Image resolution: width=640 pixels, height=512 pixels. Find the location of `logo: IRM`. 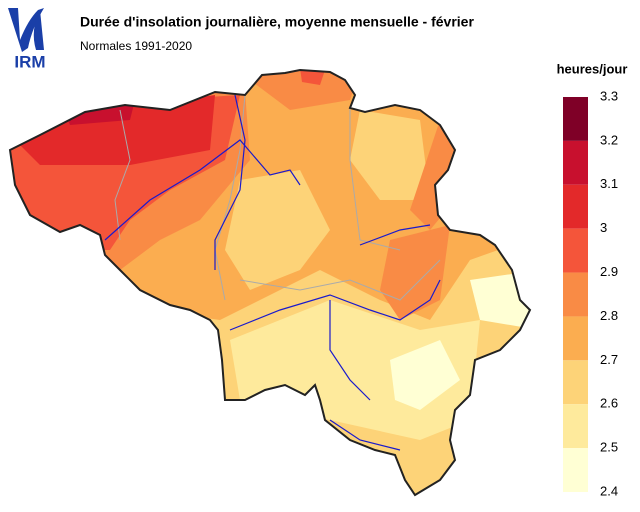

logo: IRM is located at coordinates (27, 39).